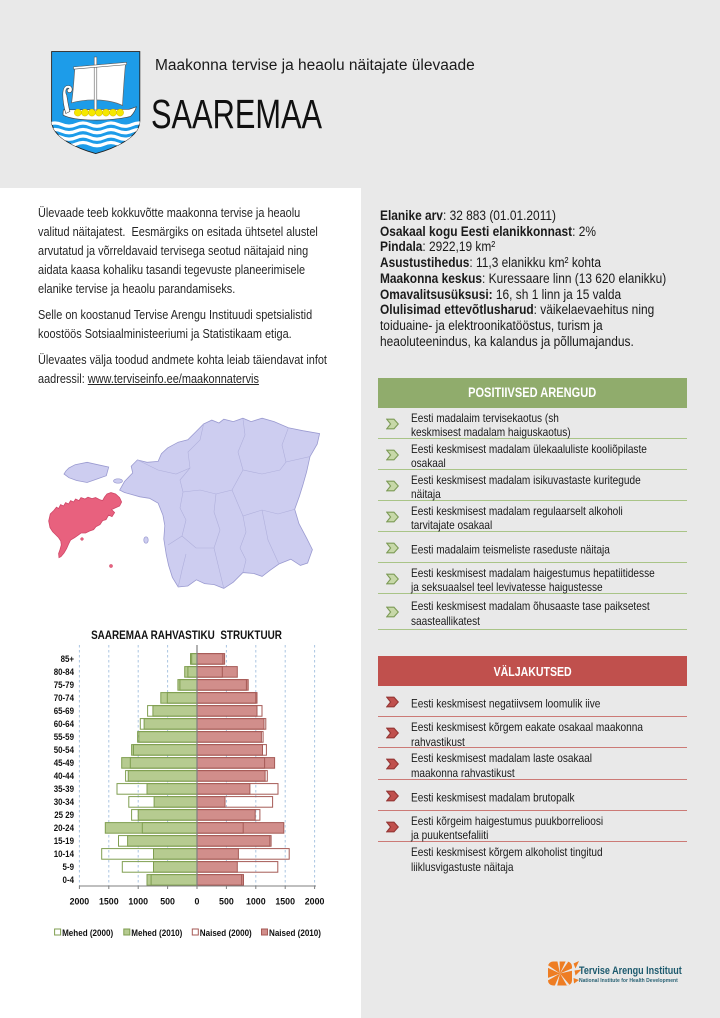 The image size is (720, 1018). What do you see at coordinates (64, 672) in the screenshot?
I see `svg-text: 80-84` at bounding box center [64, 672].